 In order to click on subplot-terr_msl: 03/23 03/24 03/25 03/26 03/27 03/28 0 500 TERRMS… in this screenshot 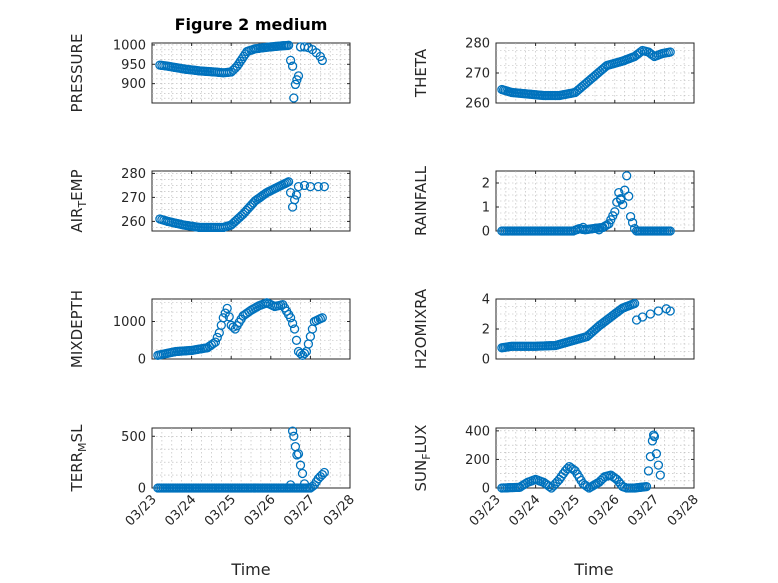, I will do `click(213, 476)`.